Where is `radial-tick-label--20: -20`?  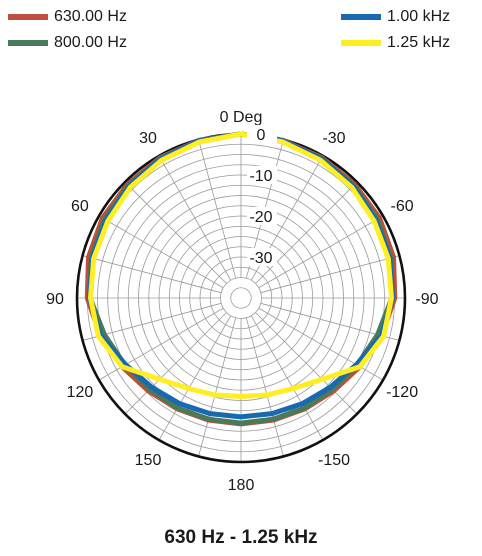 radial-tick-label--20: -20 is located at coordinates (260, 217).